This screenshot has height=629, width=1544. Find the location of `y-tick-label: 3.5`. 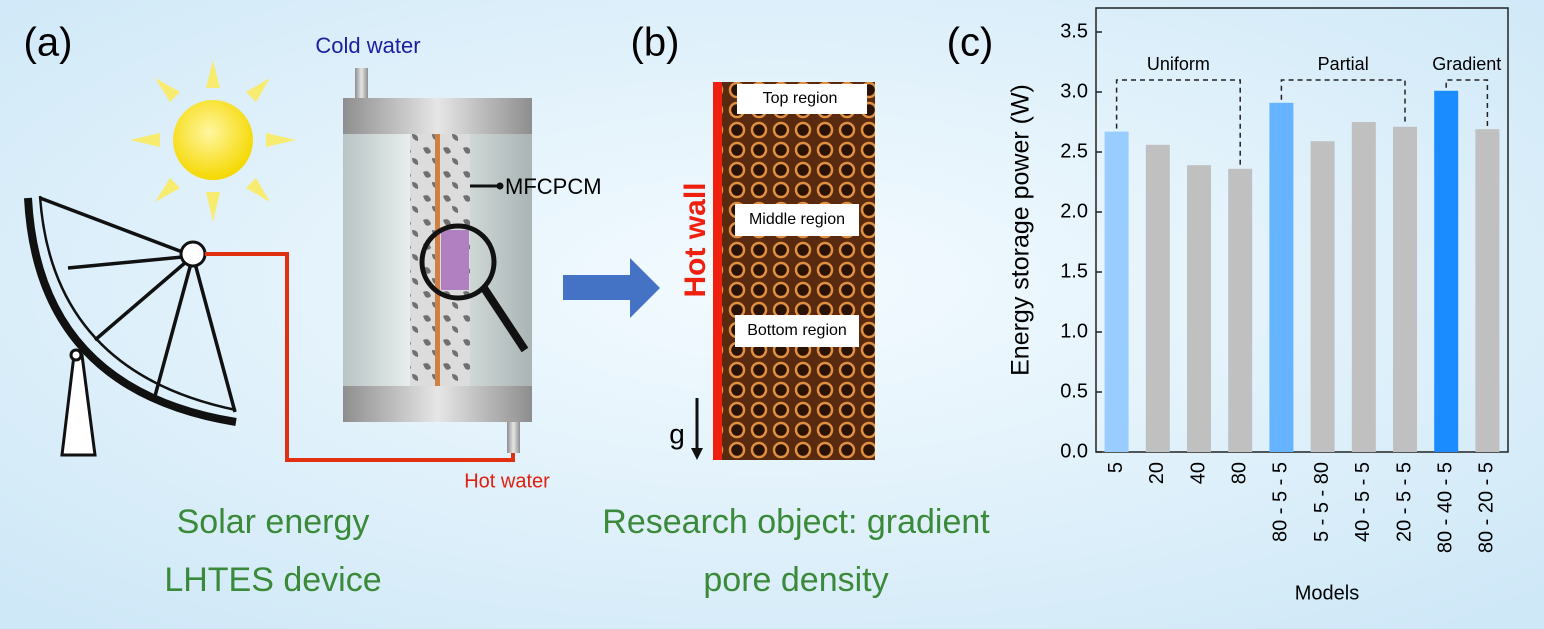

y-tick-label: 3.5 is located at coordinates (1074, 31).